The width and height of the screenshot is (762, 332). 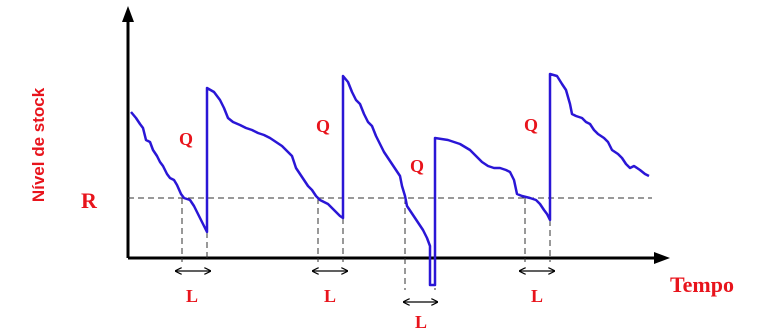 What do you see at coordinates (702, 284) in the screenshot?
I see `x-axis-label: Tempo` at bounding box center [702, 284].